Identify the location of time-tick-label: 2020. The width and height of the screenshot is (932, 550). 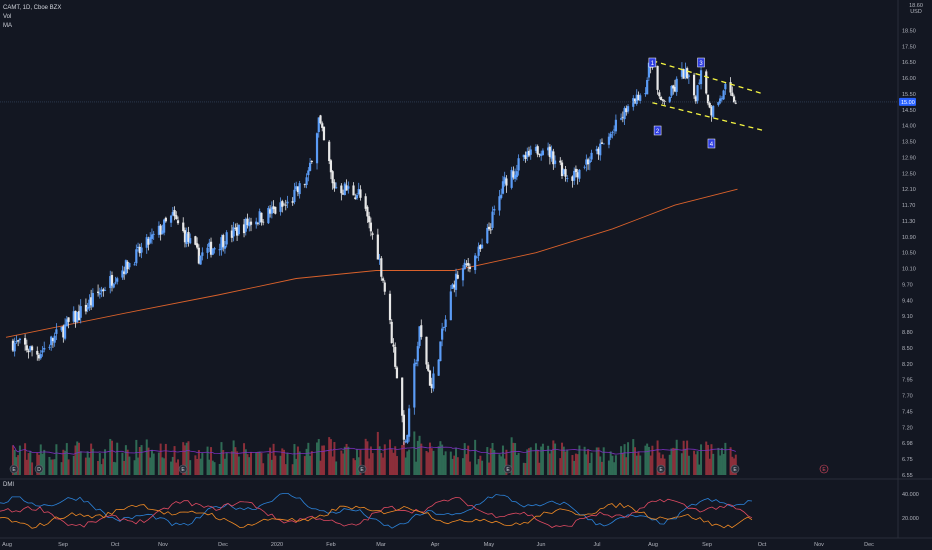
(277, 545).